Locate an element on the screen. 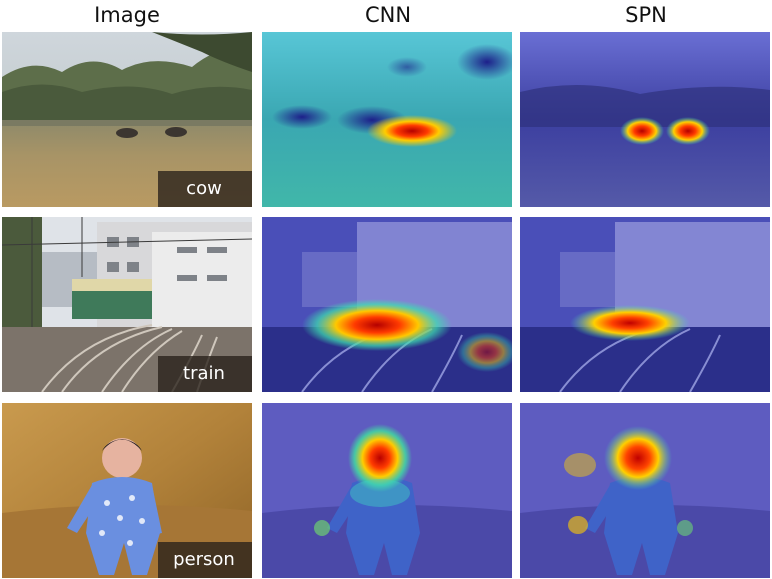 This screenshot has width=772, height=579. header-image: Image is located at coordinates (127, 15).